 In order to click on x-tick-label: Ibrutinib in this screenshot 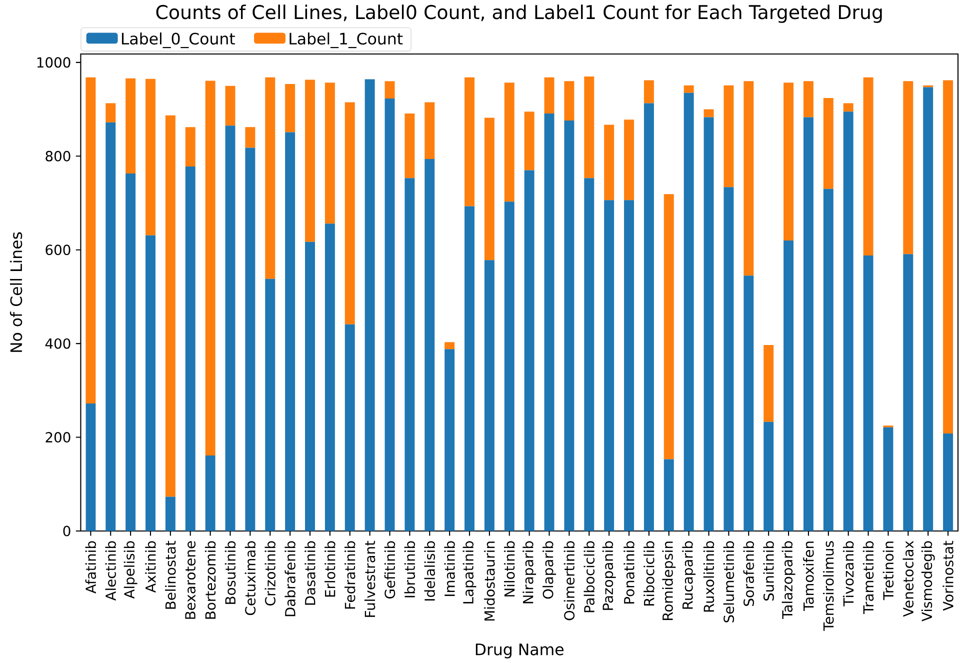, I will do `click(410, 569)`.